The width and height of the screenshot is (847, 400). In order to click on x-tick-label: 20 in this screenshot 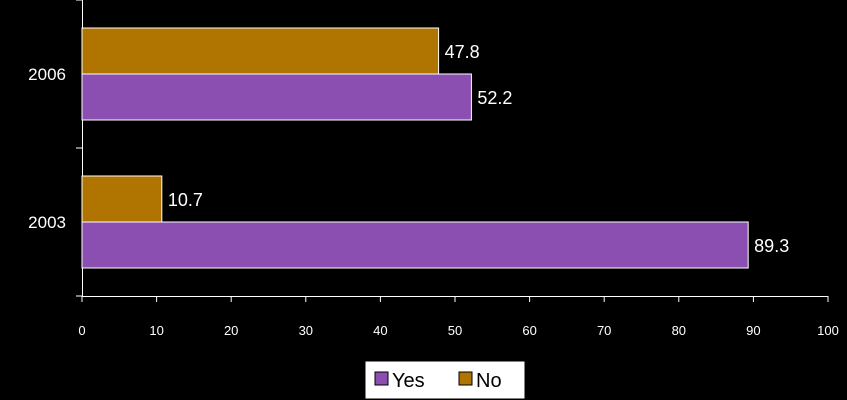, I will do `click(231, 330)`.